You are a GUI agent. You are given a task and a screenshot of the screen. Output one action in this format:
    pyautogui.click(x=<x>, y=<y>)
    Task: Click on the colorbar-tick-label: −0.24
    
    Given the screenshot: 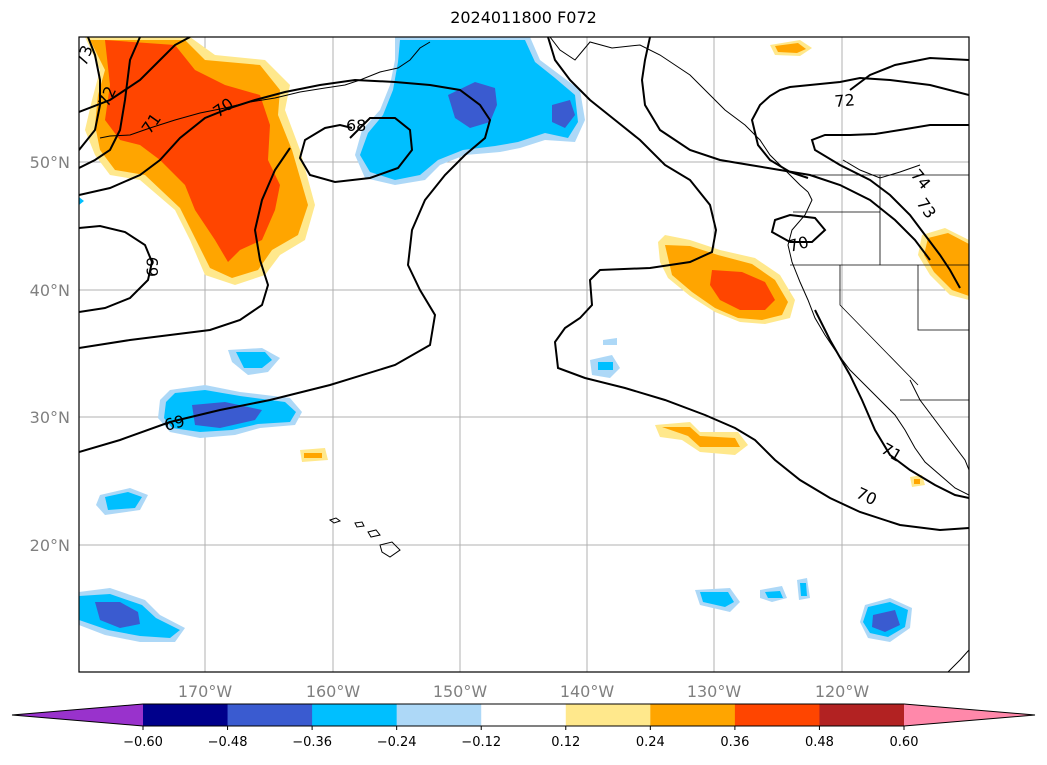 What is the action you would take?
    pyautogui.click(x=397, y=742)
    